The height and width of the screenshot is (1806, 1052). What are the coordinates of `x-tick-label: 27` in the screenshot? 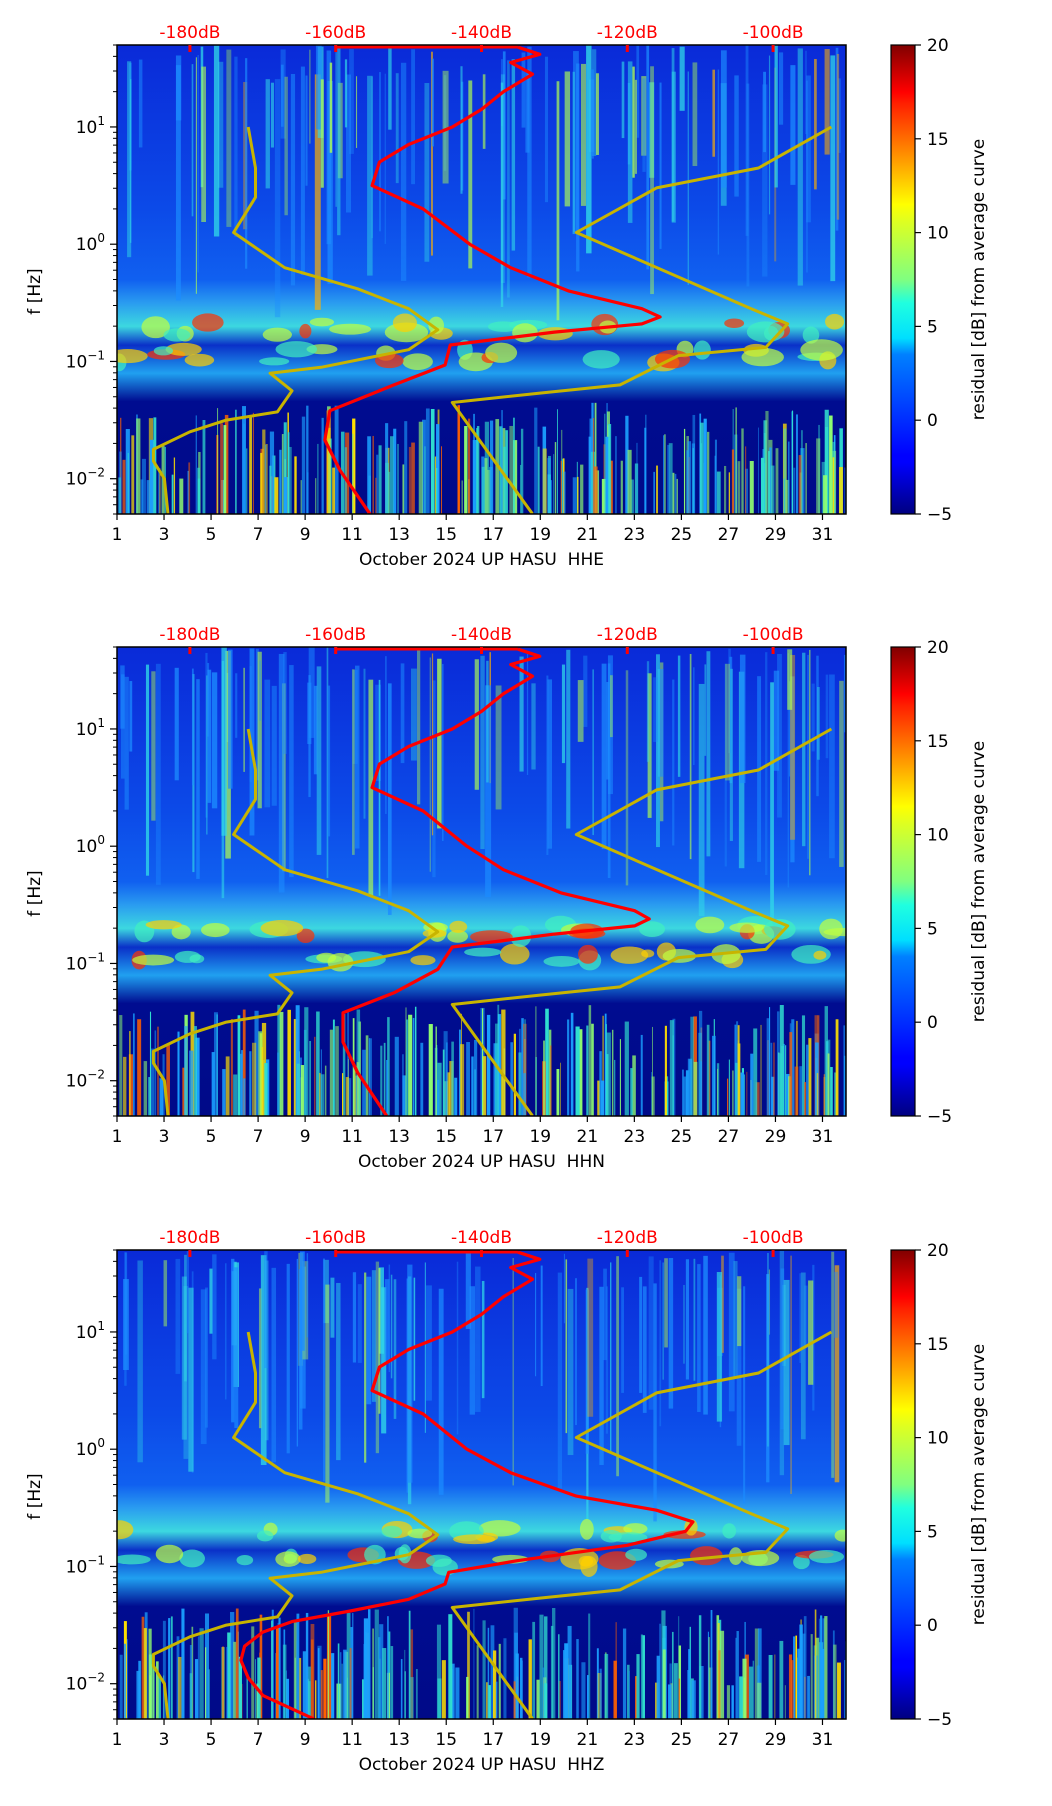 It's located at (729, 535).